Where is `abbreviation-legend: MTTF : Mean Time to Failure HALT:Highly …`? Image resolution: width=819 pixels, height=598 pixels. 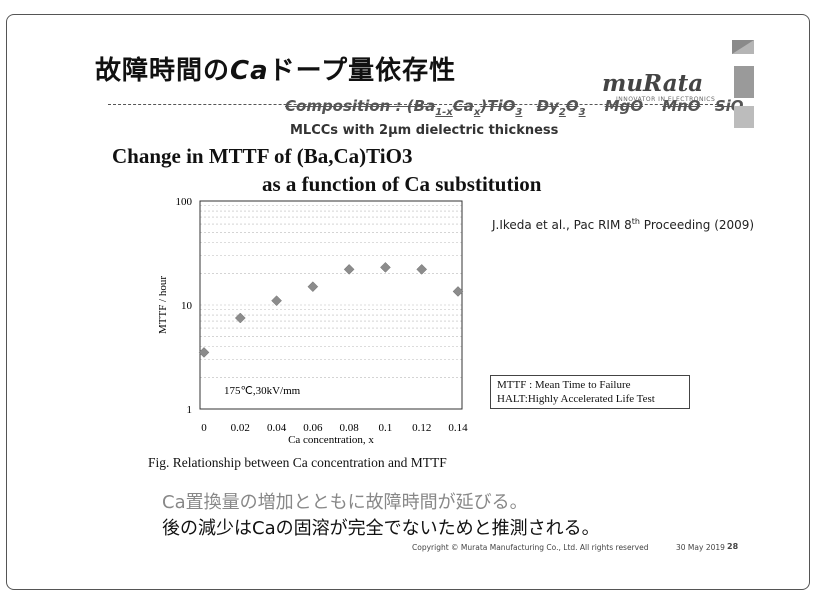 abbreviation-legend: MTTF : Mean Time to Failure HALT:Highly … is located at coordinates (590, 392).